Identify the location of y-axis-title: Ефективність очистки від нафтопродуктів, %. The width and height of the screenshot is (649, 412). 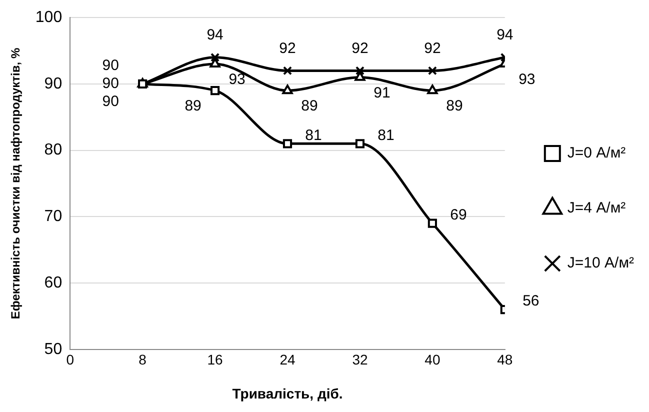
(15, 184).